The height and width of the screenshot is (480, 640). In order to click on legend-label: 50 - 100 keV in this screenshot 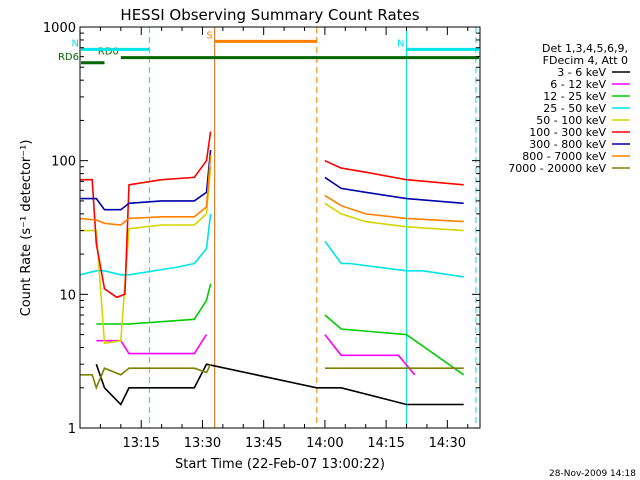, I will do `click(571, 120)`.